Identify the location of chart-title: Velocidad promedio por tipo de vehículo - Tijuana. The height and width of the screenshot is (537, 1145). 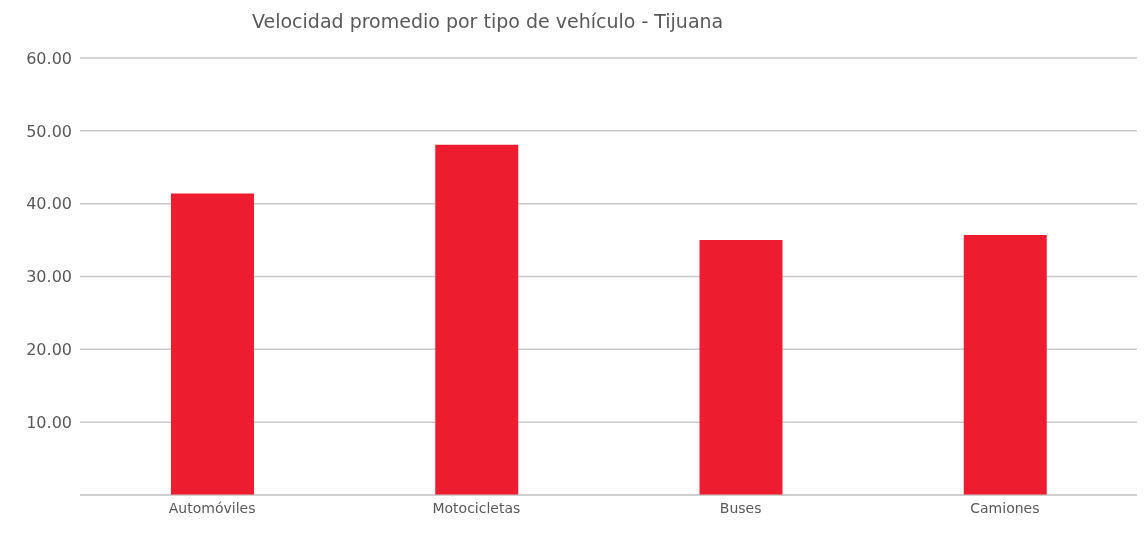
(488, 21).